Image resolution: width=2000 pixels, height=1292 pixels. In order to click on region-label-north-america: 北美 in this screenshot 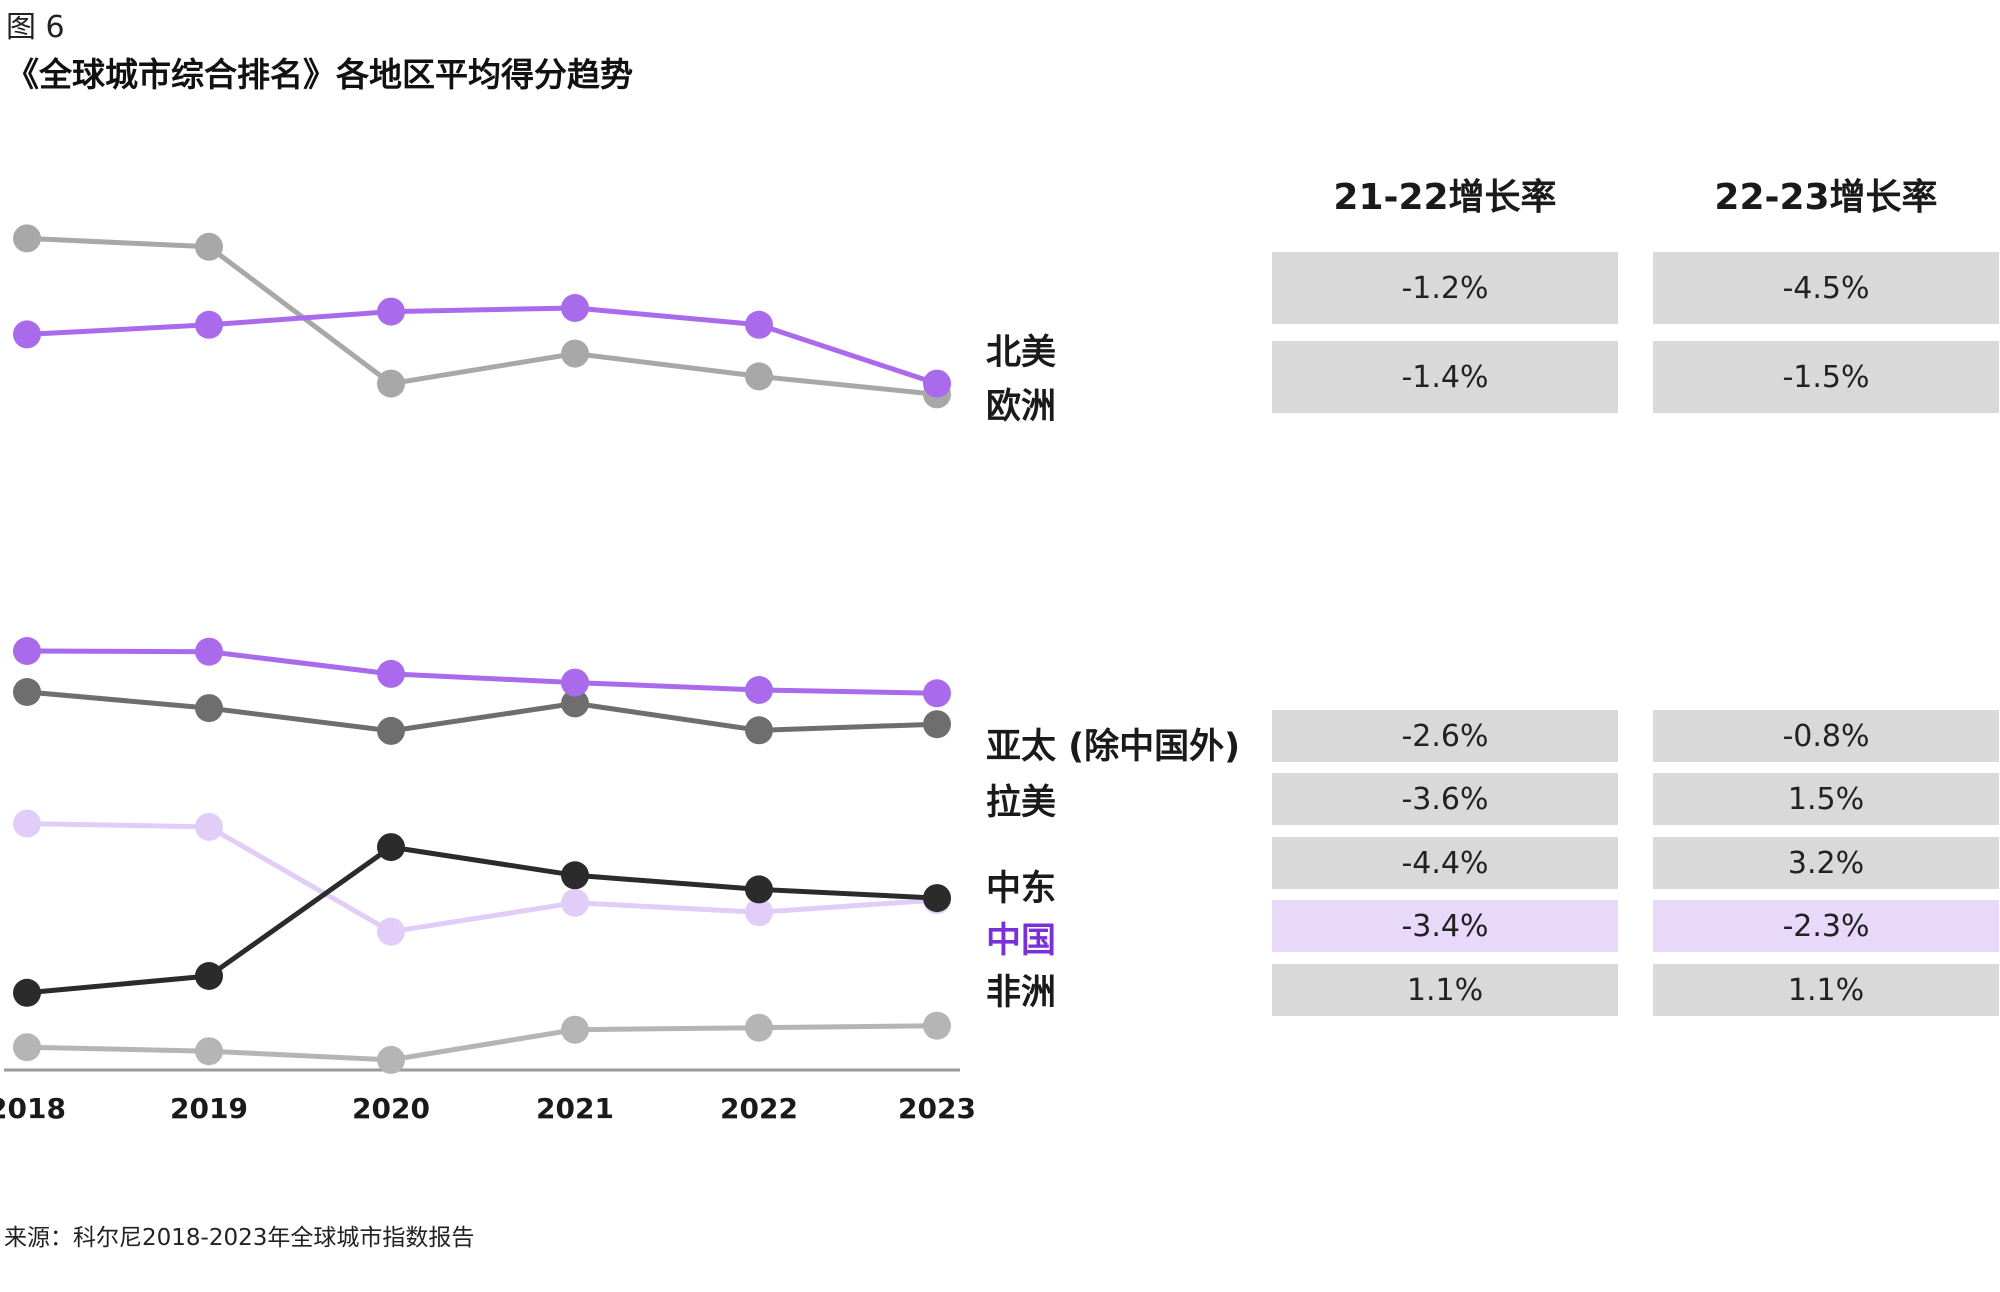, I will do `click(1021, 353)`.